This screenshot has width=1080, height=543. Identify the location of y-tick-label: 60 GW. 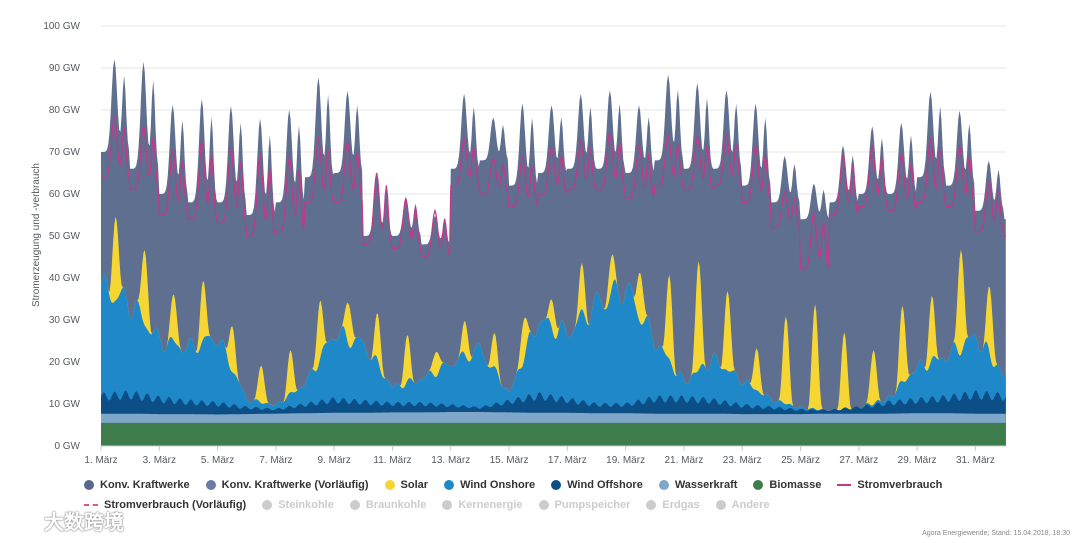
(65, 194).